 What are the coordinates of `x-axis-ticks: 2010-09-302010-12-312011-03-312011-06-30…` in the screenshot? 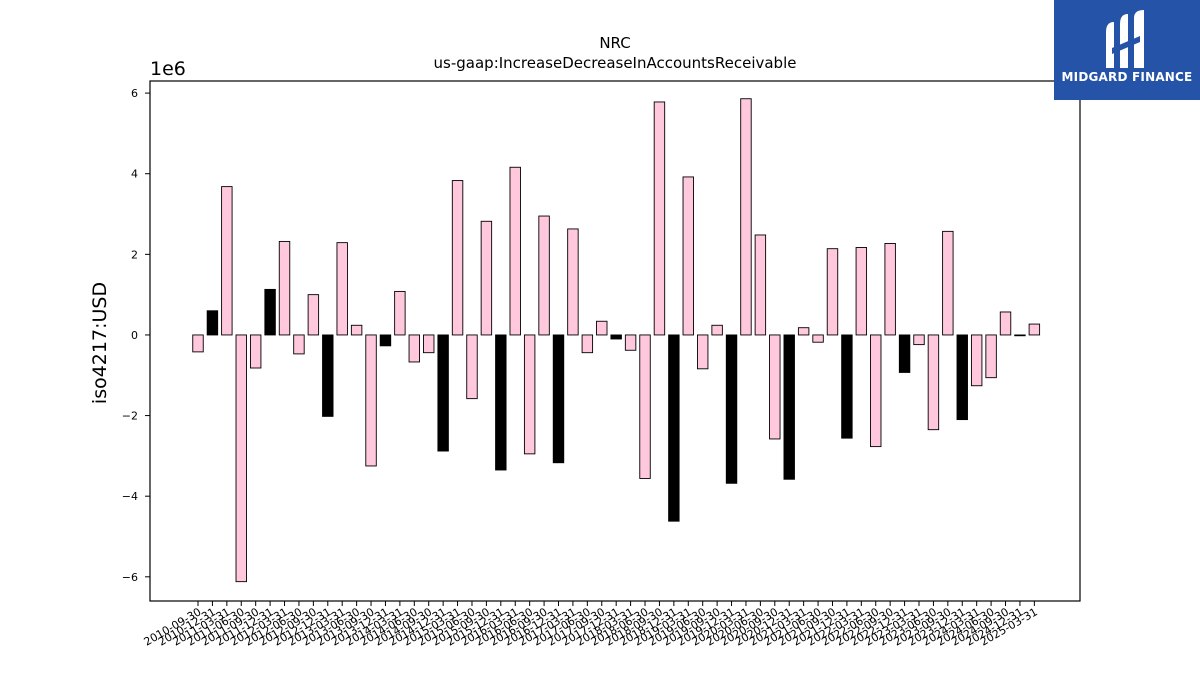 It's located at (591, 625).